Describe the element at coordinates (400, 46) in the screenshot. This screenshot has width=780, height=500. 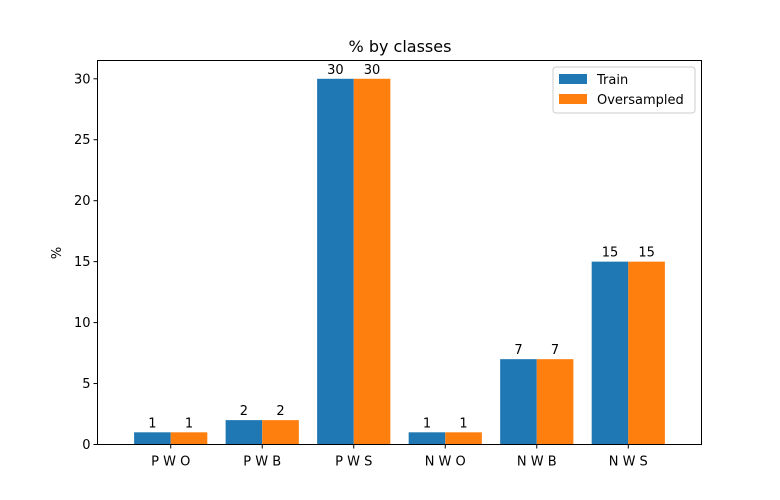
I see `chart-title: % by classes` at that location.